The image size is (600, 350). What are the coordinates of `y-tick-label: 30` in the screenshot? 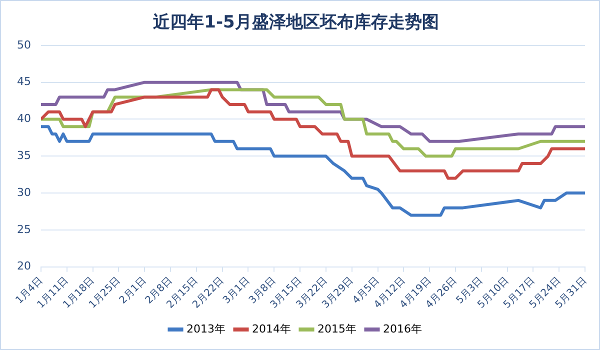 It's located at (23, 192).